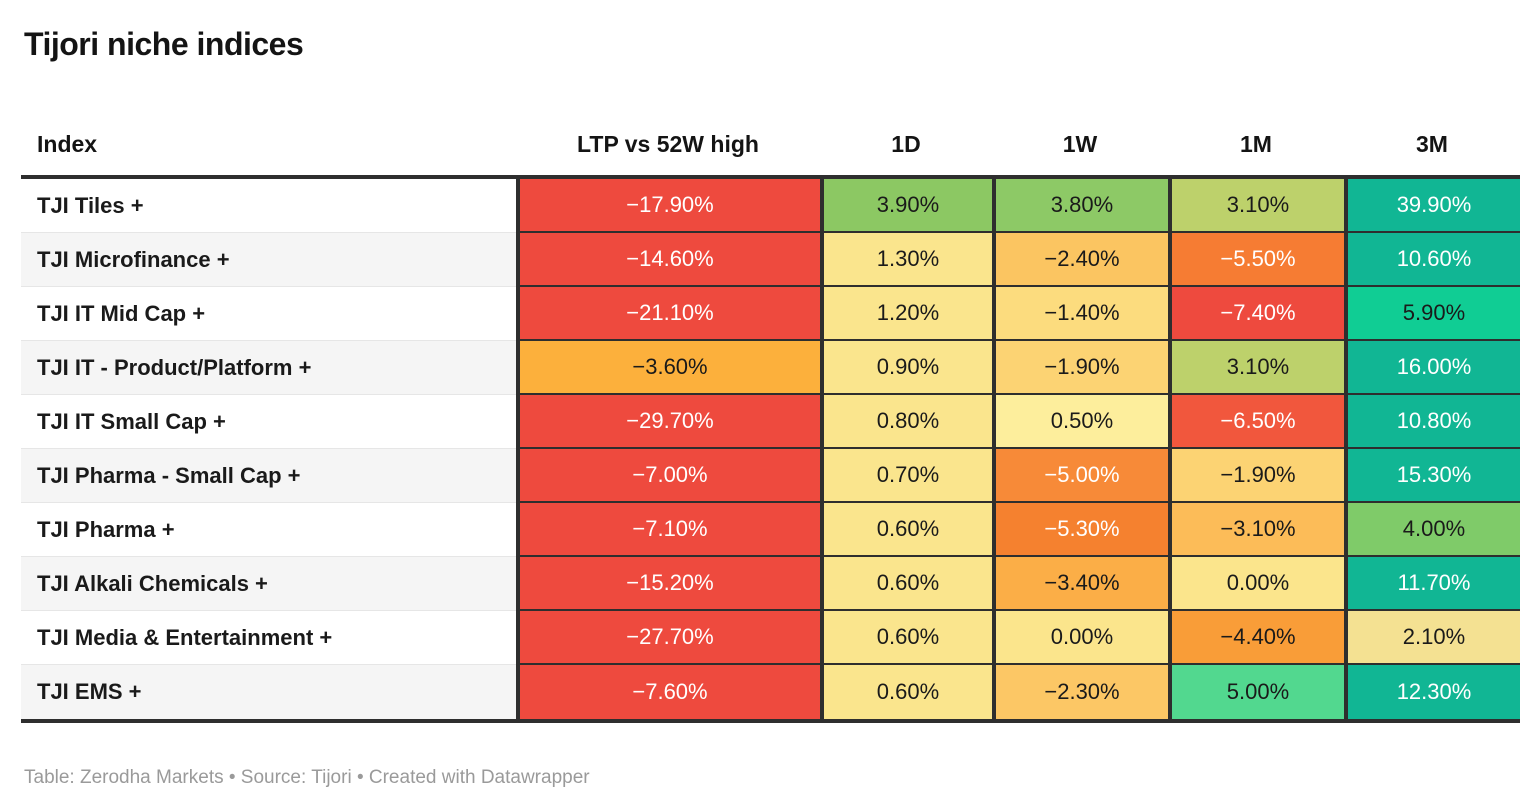 The width and height of the screenshot is (1540, 810). What do you see at coordinates (1256, 584) in the screenshot?
I see `change-1m-cell: 0.00%` at bounding box center [1256, 584].